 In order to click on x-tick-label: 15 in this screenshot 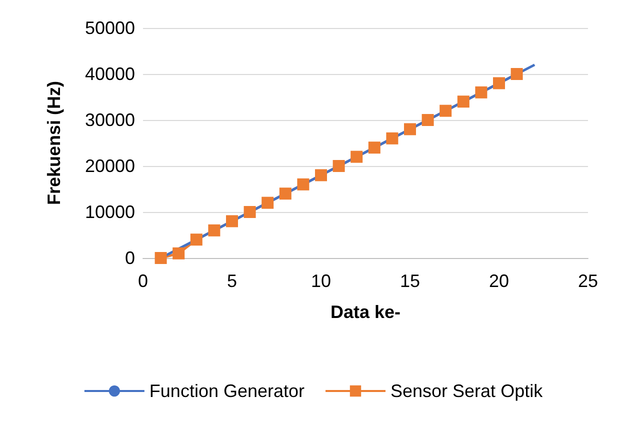, I will do `click(410, 281)`.